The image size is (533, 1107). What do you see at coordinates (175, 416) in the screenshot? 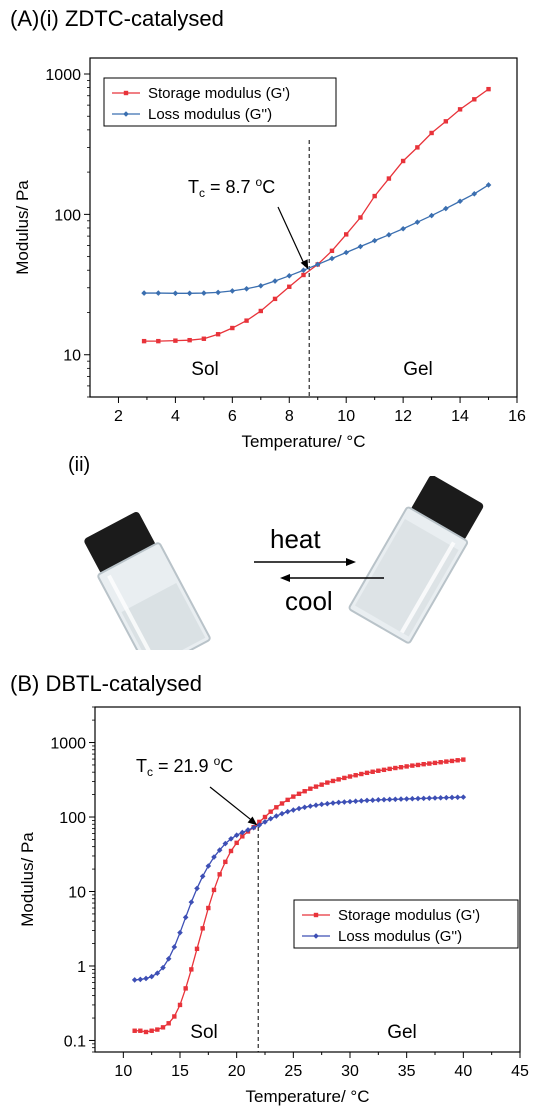
I see `x-tick-label: 4` at bounding box center [175, 416].